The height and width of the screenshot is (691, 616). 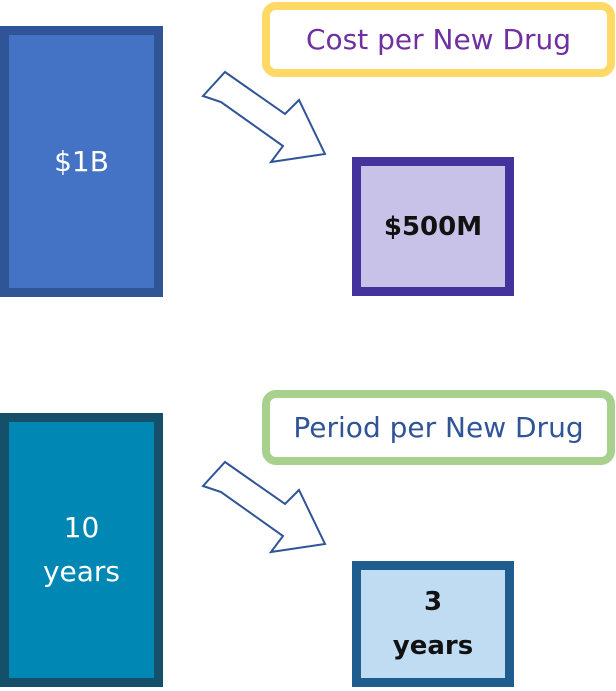 I want to click on period-label-text: Period per New Drug, so click(x=438, y=427).